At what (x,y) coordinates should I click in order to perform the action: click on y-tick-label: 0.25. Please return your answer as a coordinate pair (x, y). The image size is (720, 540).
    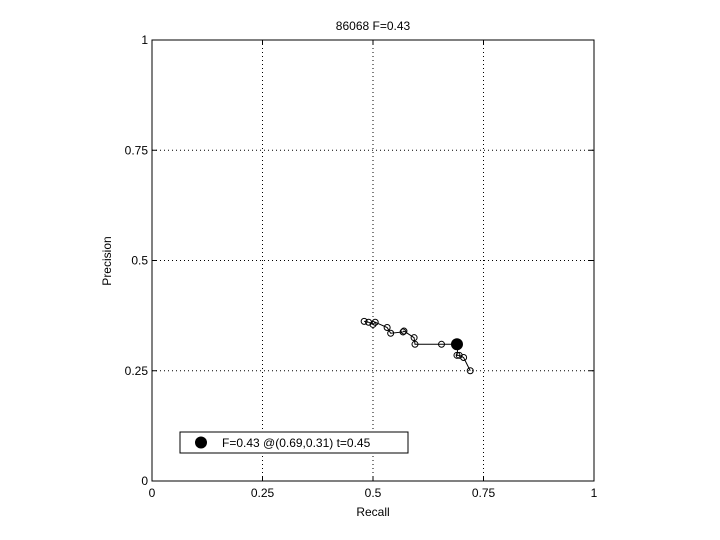
    Looking at the image, I should click on (137, 371).